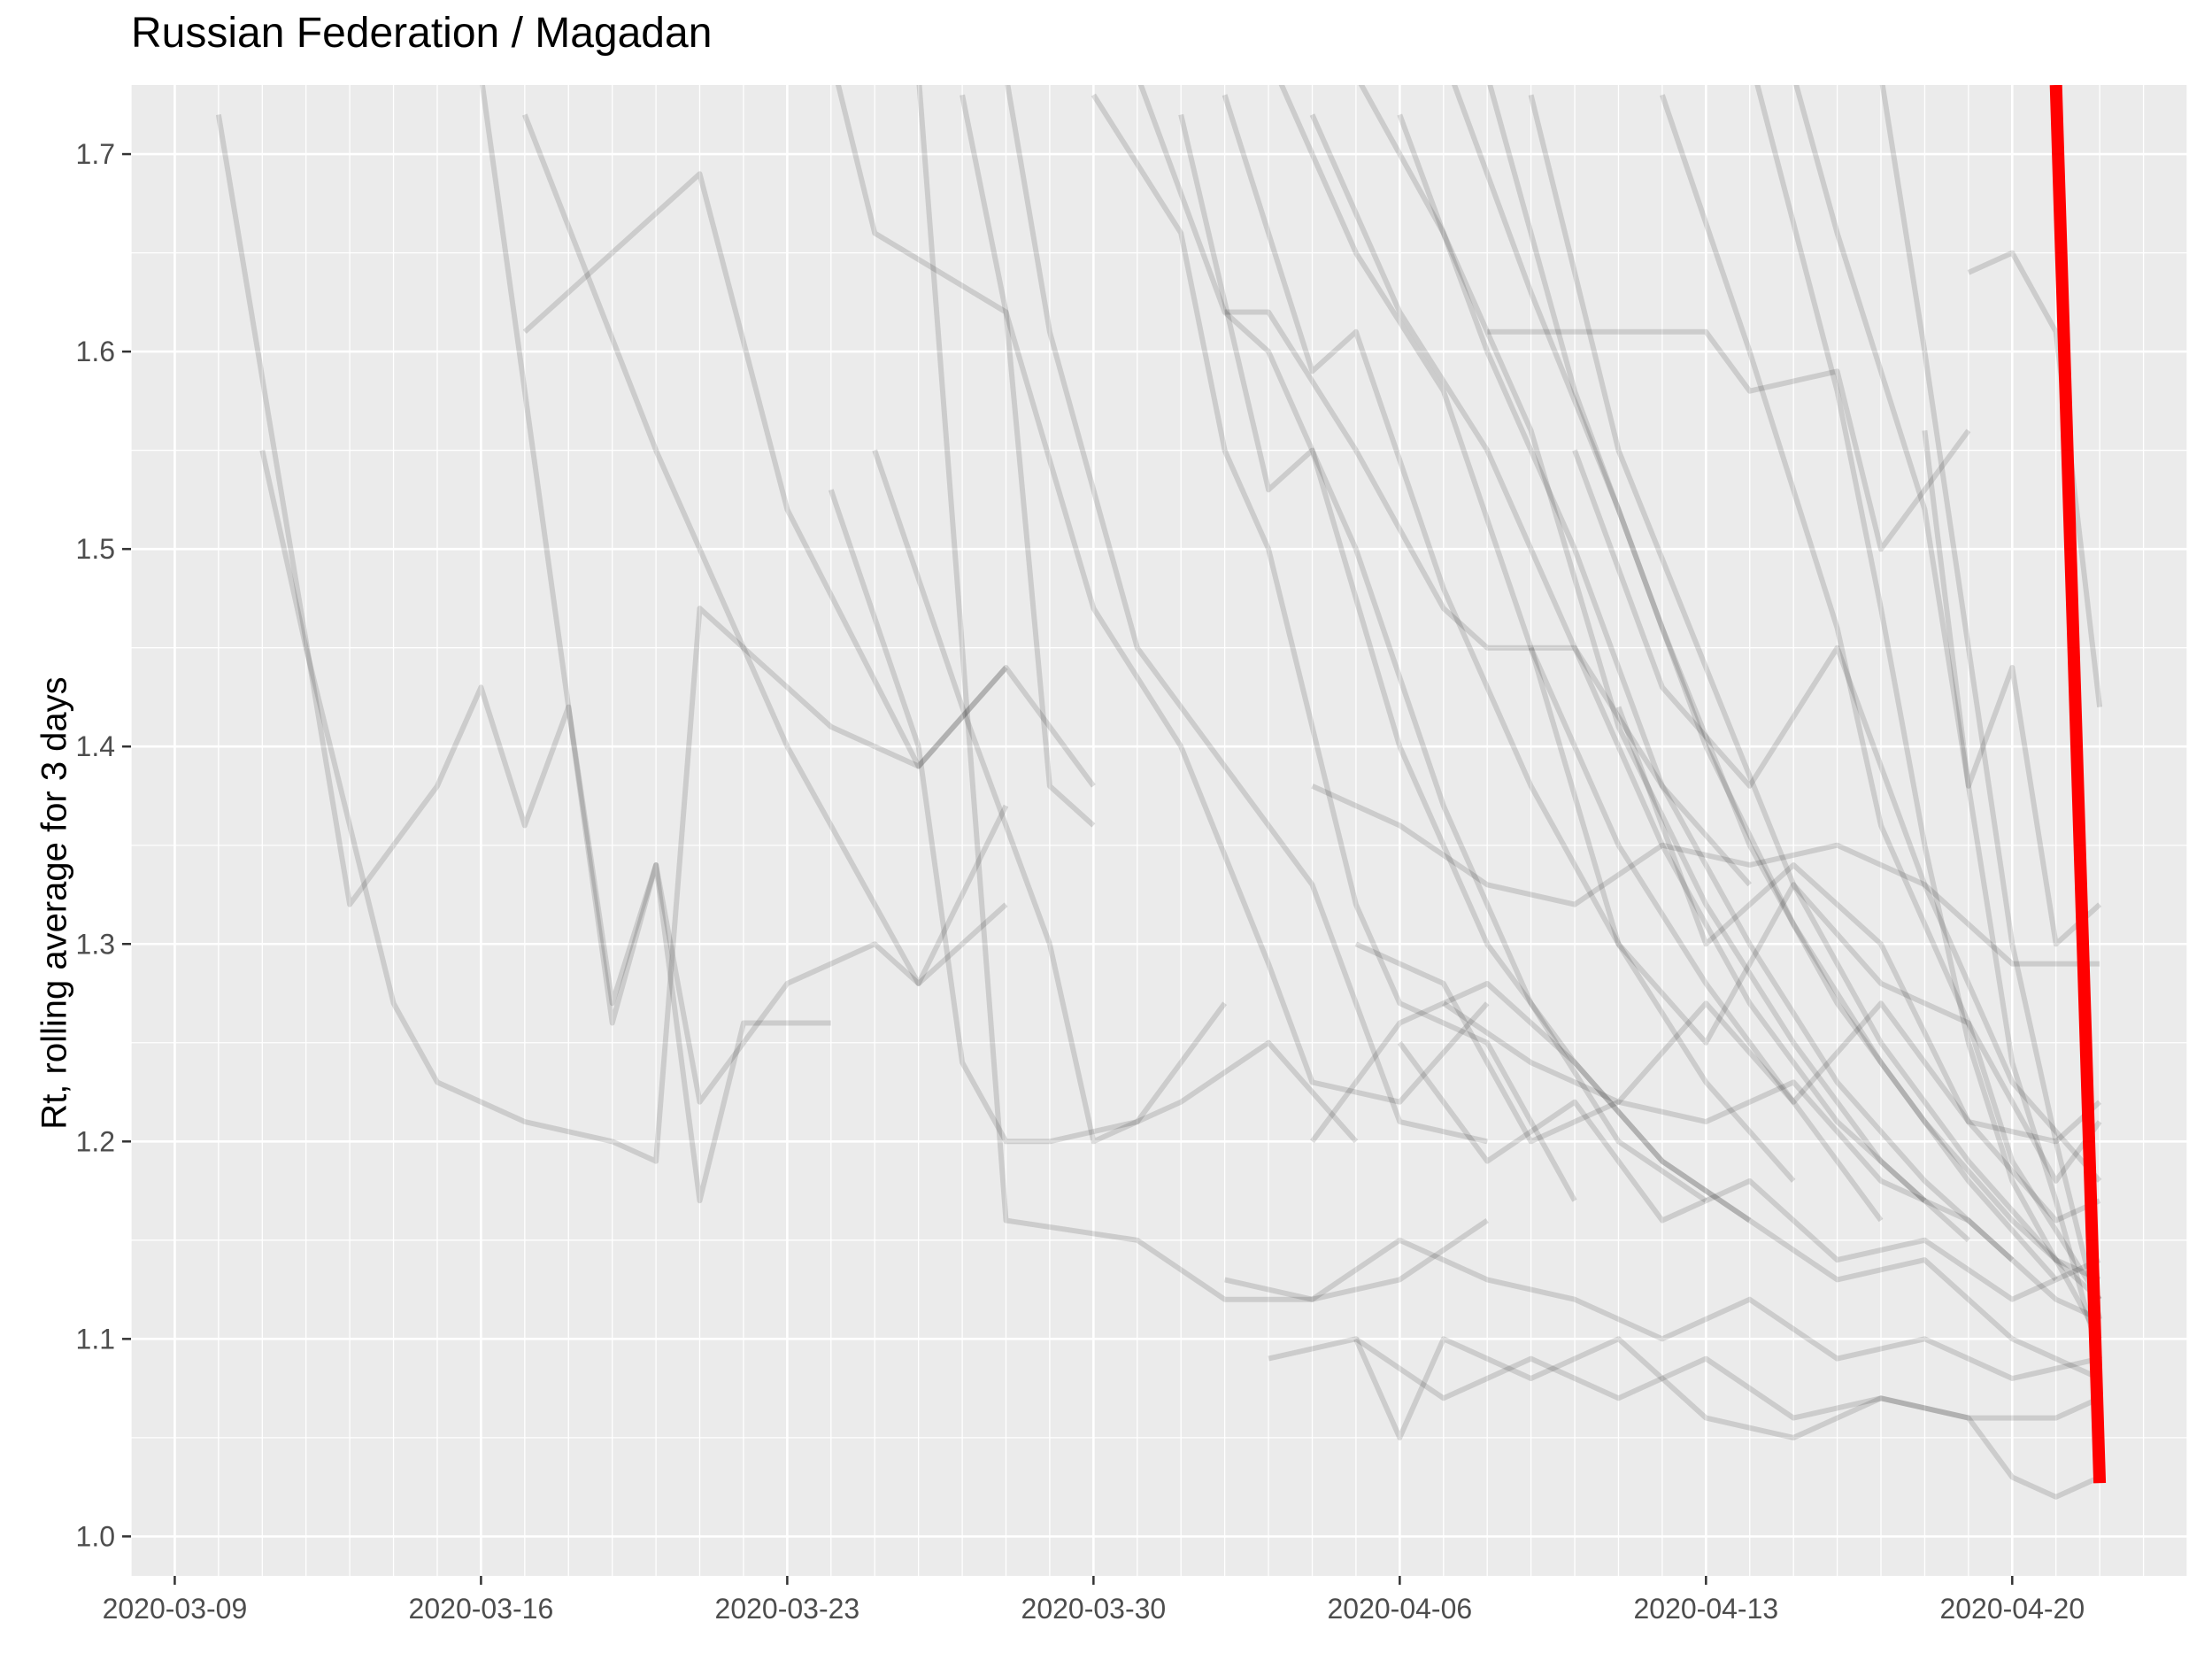  What do you see at coordinates (1094, 1609) in the screenshot?
I see `x-tick-label: 2020-03-30` at bounding box center [1094, 1609].